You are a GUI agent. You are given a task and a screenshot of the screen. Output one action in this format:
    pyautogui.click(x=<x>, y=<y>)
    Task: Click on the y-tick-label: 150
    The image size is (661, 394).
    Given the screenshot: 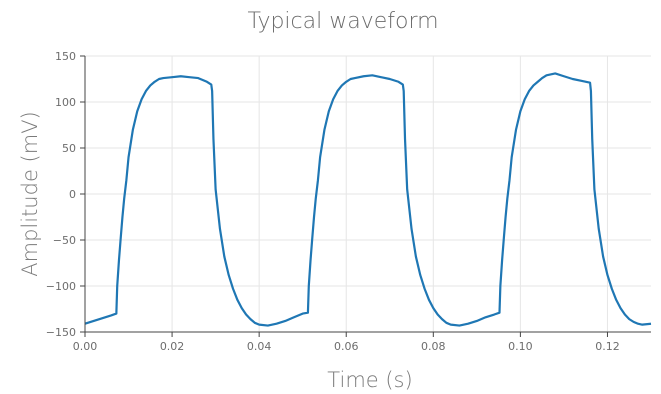 What is the action you would take?
    pyautogui.click(x=65, y=56)
    